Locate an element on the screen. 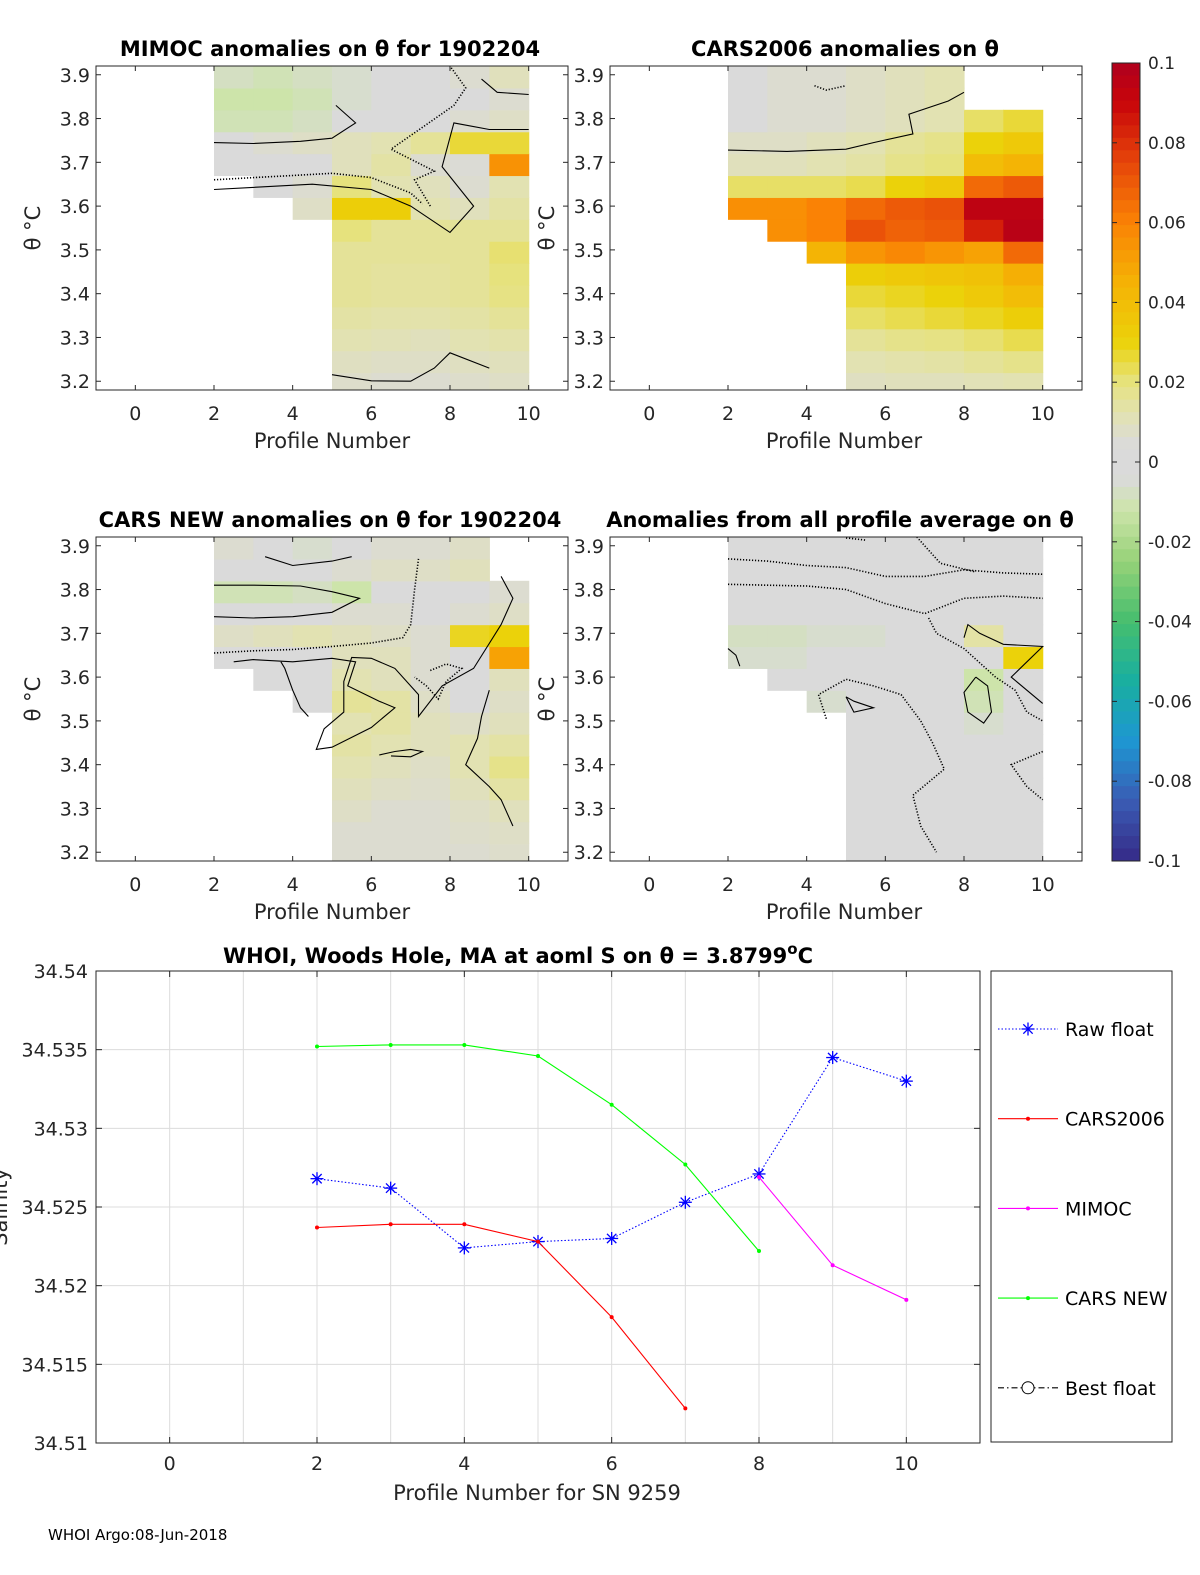 This screenshot has width=1200, height=1575. colorbar-tick-label: -0.02 is located at coordinates (1170, 543).